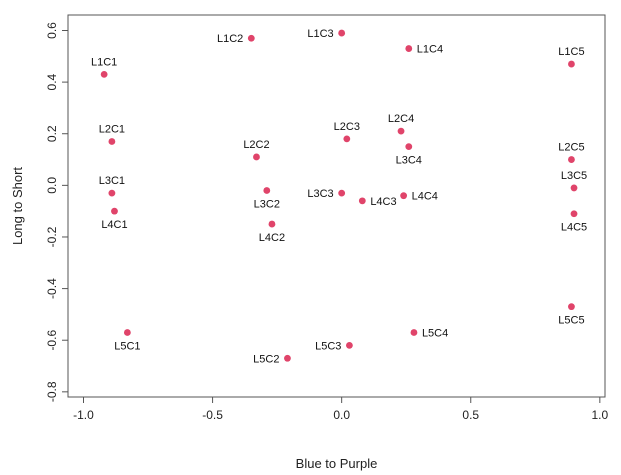 The height and width of the screenshot is (475, 621). Describe the element at coordinates (112, 193) in the screenshot. I see `data-point-l3c1` at that location.